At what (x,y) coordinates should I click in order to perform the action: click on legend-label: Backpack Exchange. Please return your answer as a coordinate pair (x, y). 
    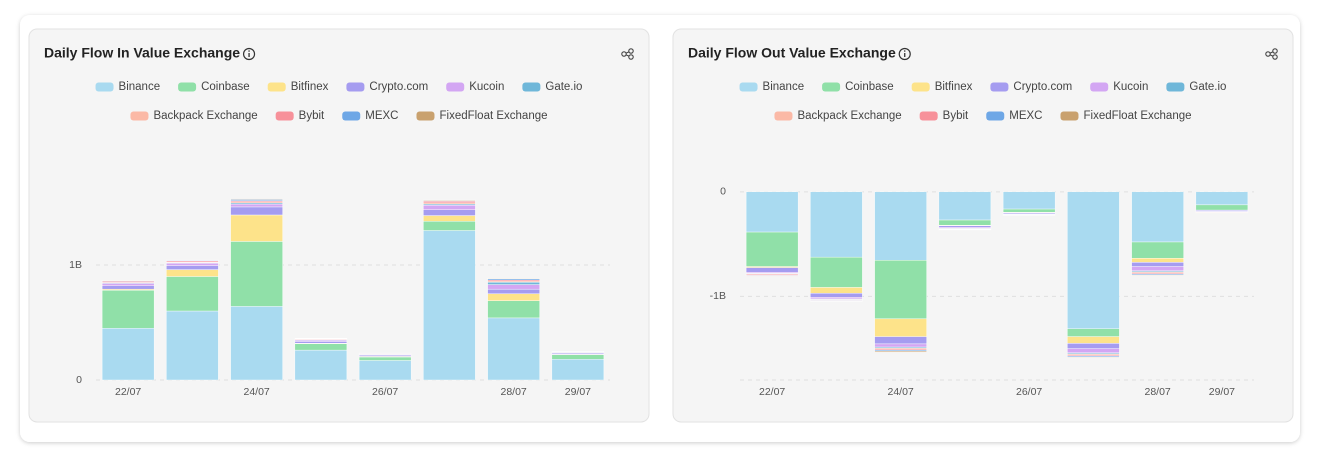
    Looking at the image, I should click on (849, 116).